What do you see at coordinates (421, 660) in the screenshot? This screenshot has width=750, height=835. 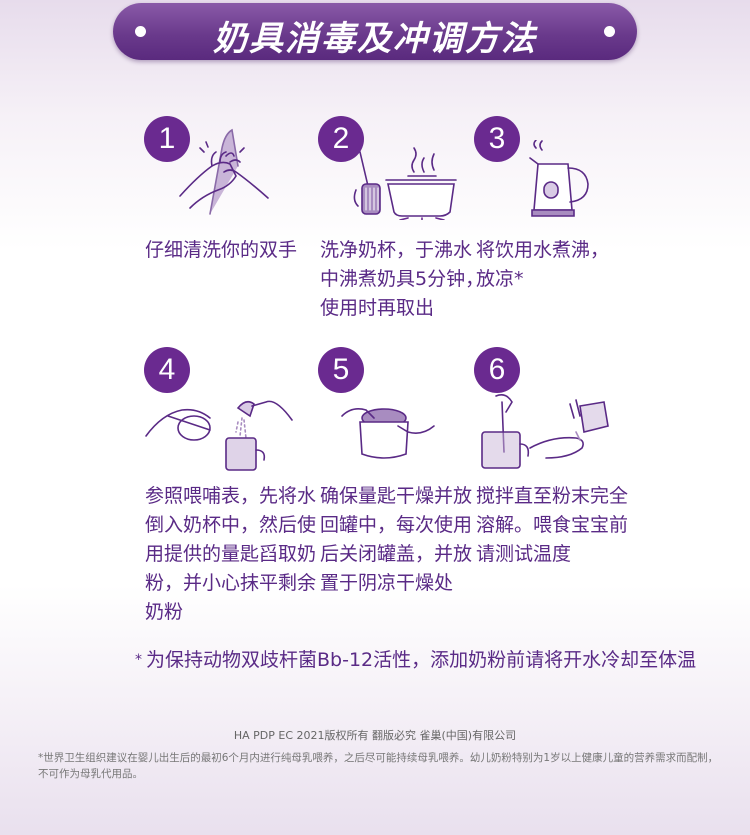 I see `note-text: 为保持动物双歧杆菌Bb-12活性，添加奶粉前请将开水冷却至体温` at bounding box center [421, 660].